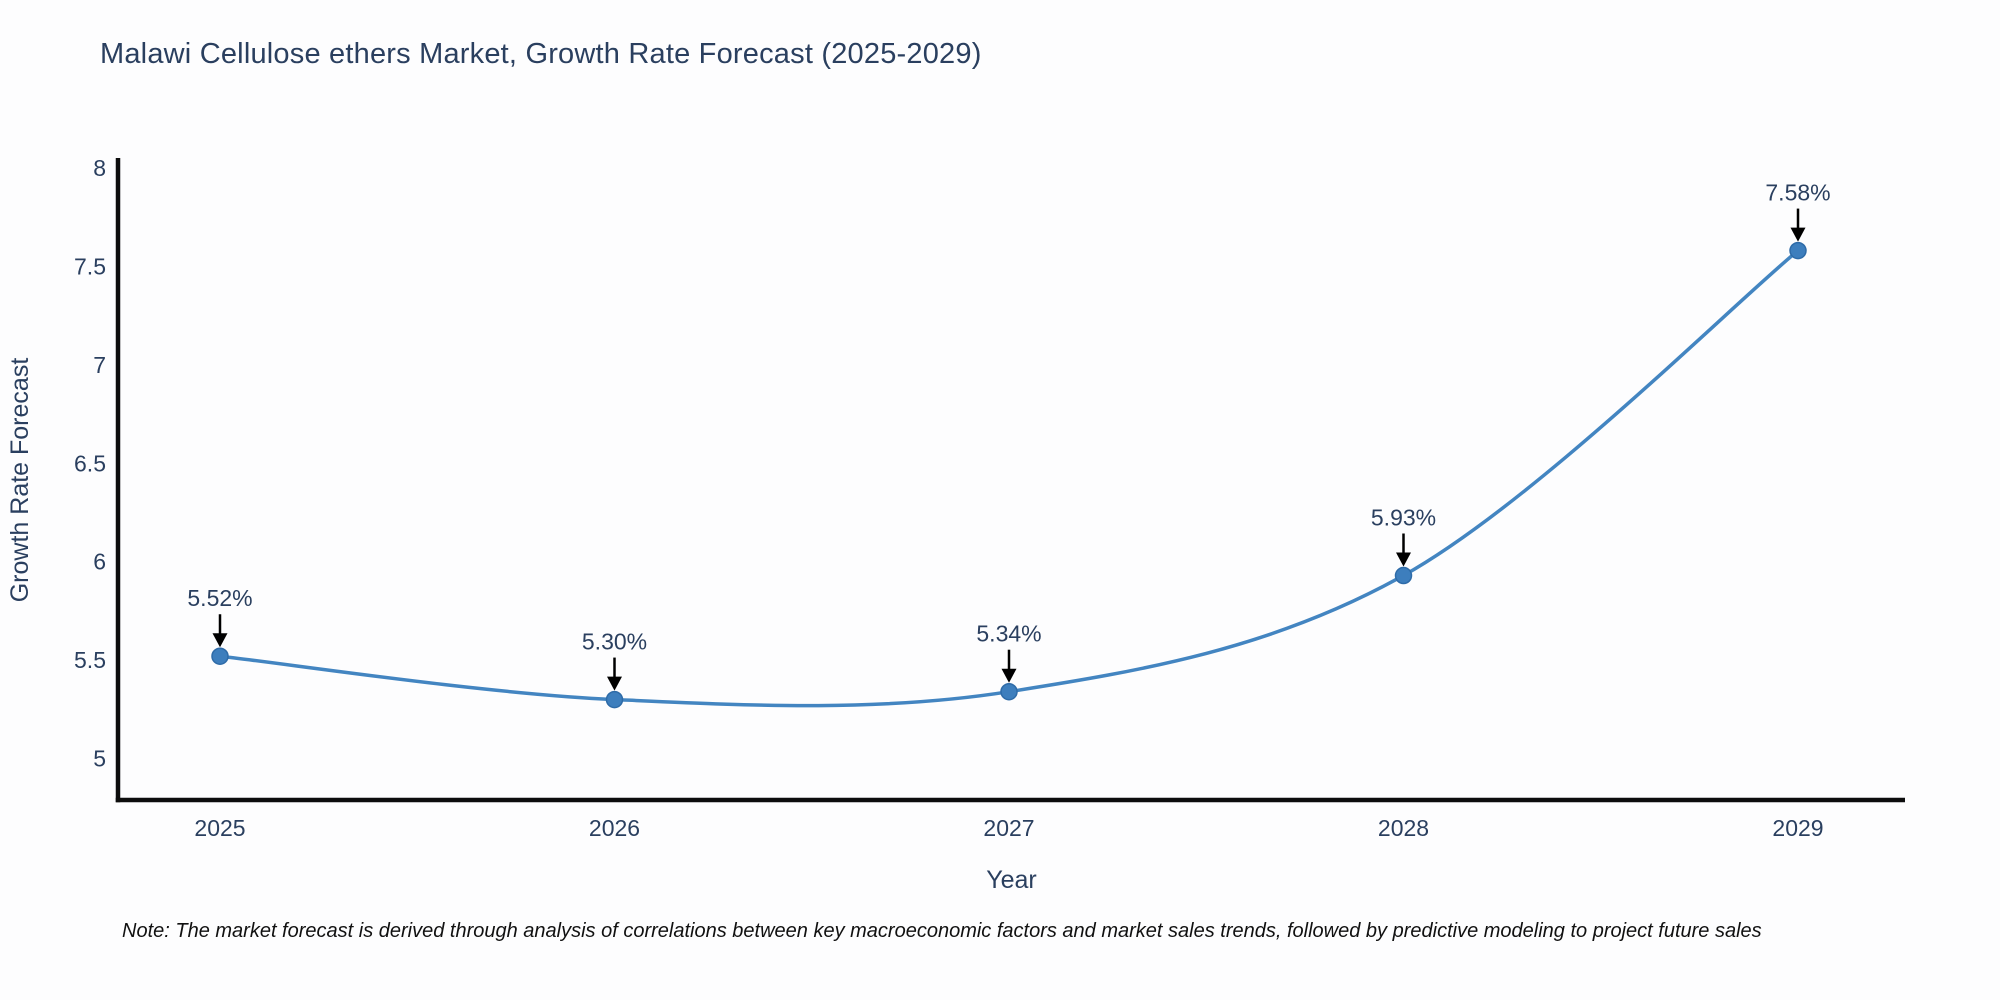  Describe the element at coordinates (90, 463) in the screenshot. I see `y-tick-label: 6.5` at that location.